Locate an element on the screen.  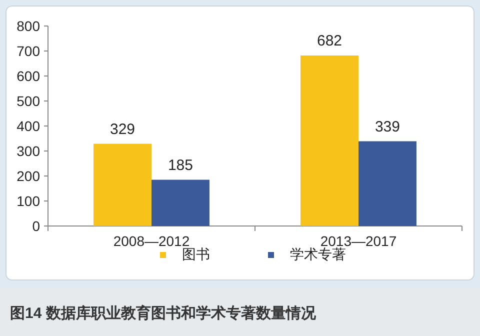
data-label: 329 is located at coordinates (123, 129).